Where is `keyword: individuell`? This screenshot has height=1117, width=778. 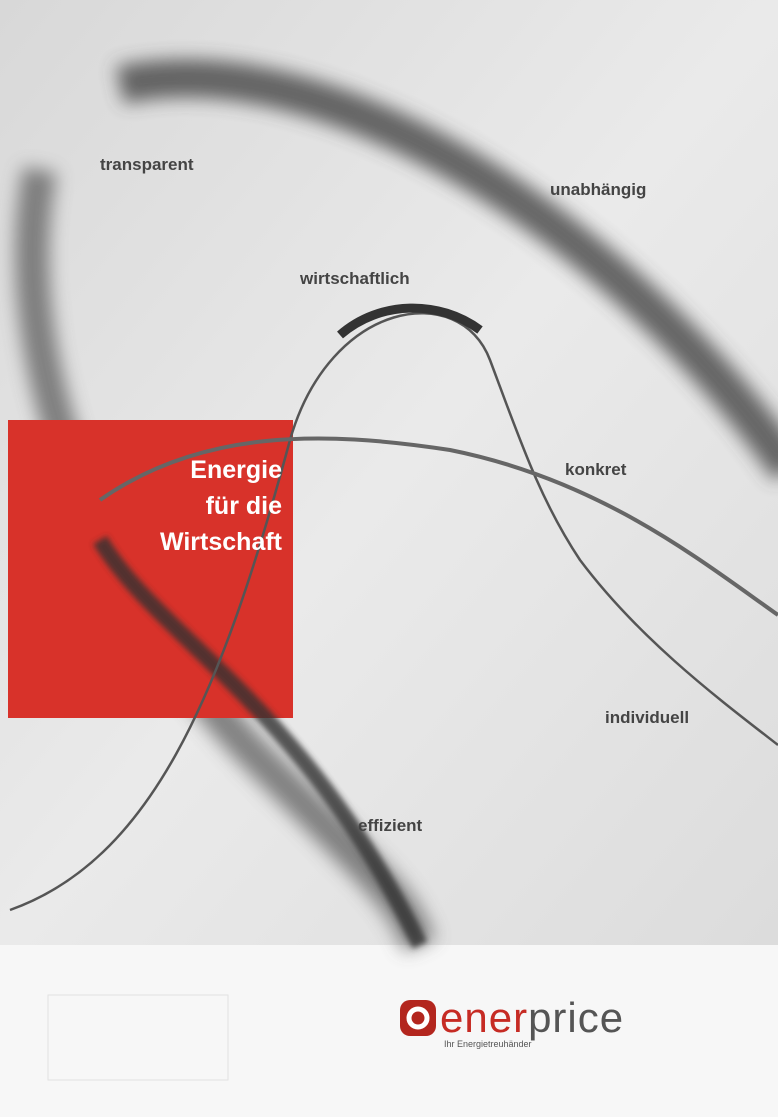
keyword: individuell is located at coordinates (647, 717).